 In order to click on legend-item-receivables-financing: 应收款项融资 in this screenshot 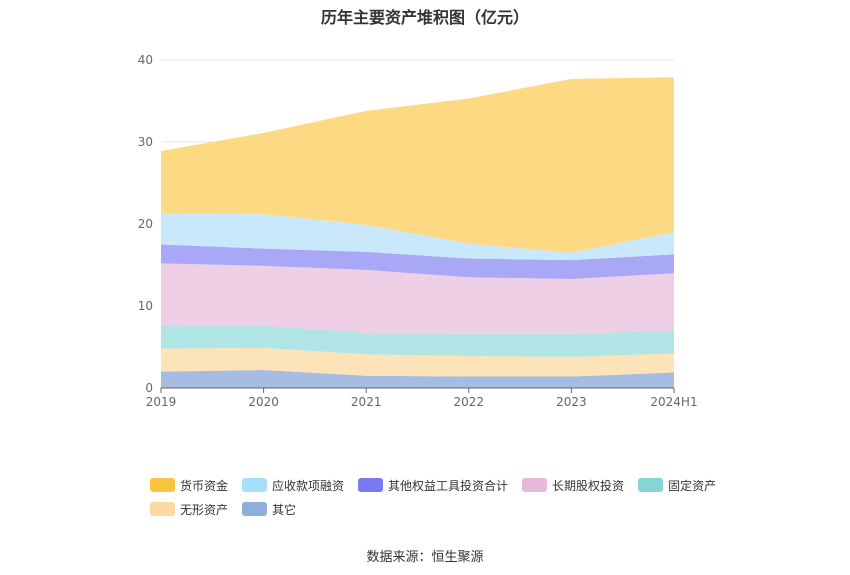, I will do `click(293, 485)`.